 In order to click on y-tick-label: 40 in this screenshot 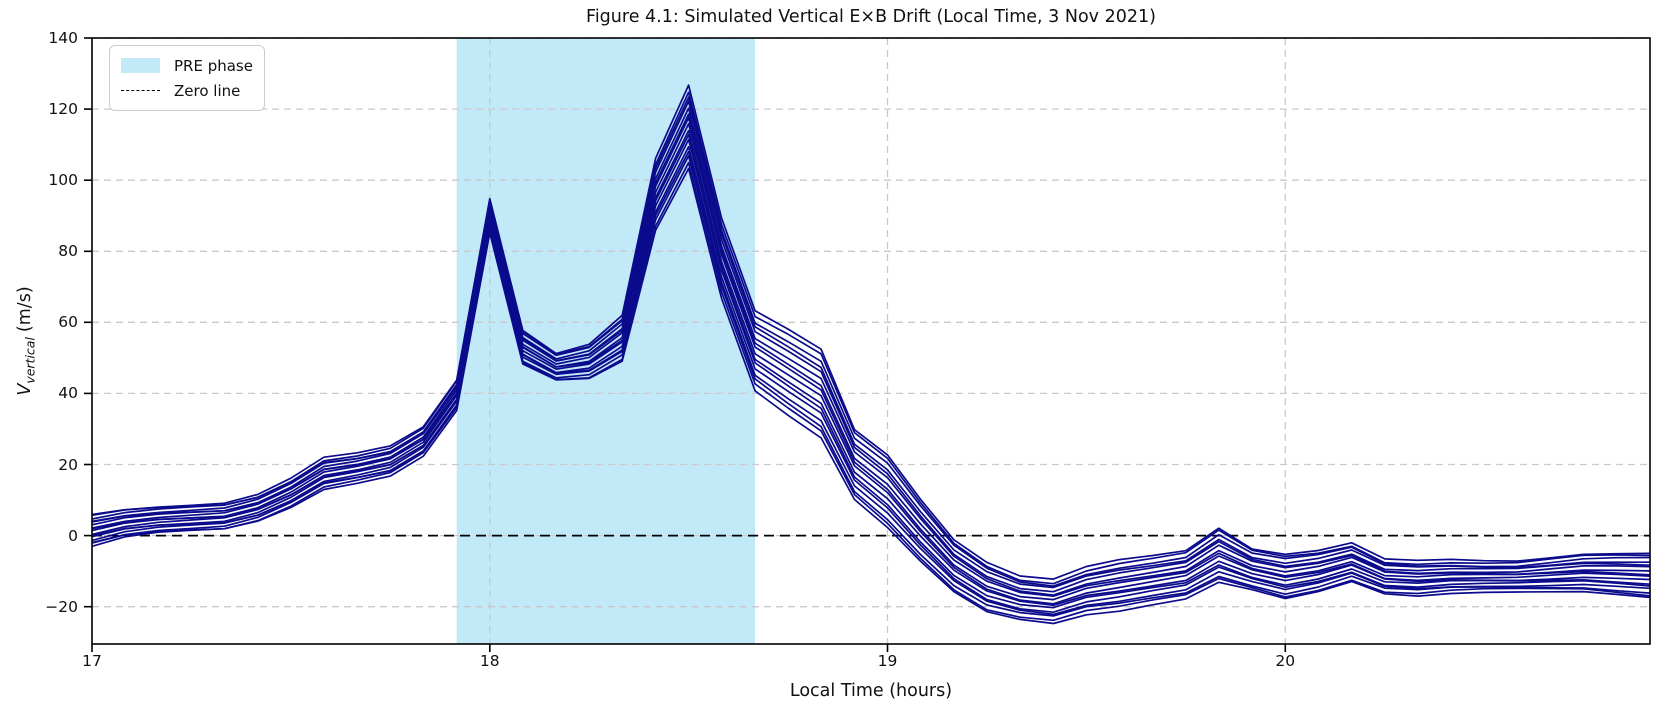, I will do `click(68, 393)`.